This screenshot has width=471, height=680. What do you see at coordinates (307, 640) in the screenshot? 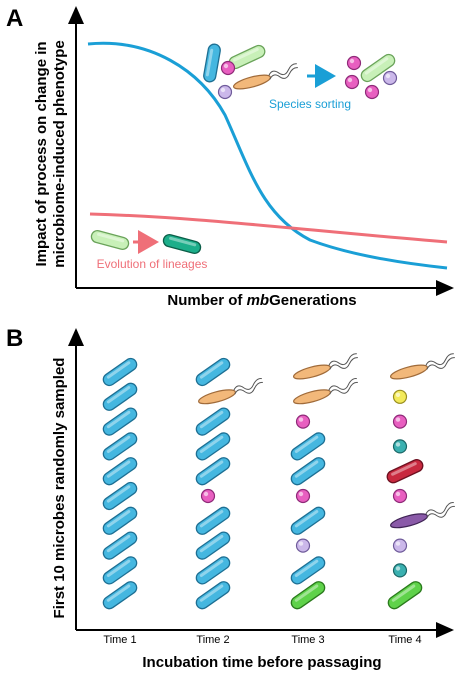
I see `column-label: Time 3` at bounding box center [307, 640].